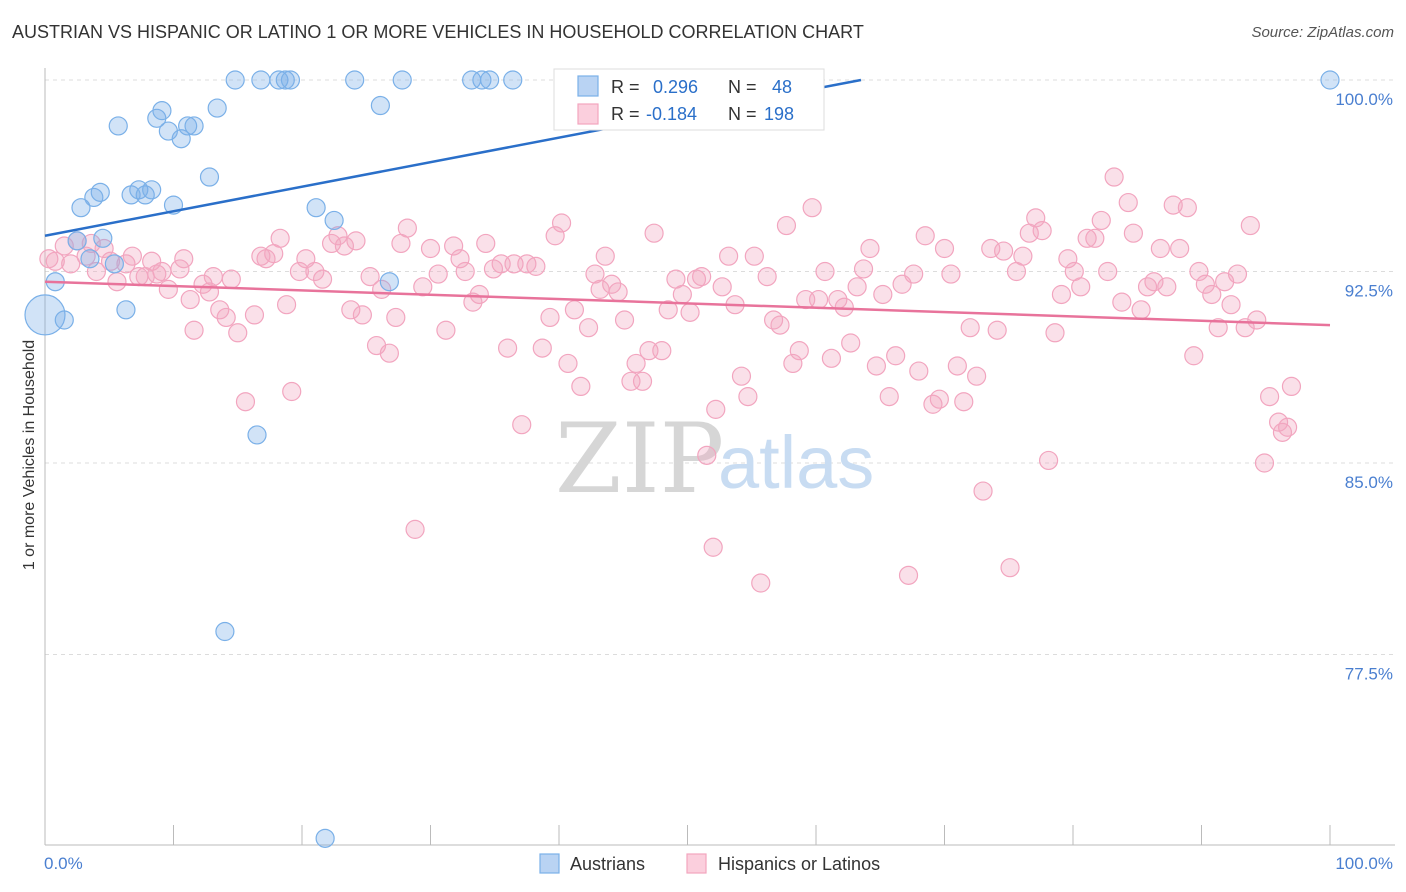  What do you see at coordinates (607, 864) in the screenshot?
I see `legend-austrians-label: Austrians` at bounding box center [607, 864].